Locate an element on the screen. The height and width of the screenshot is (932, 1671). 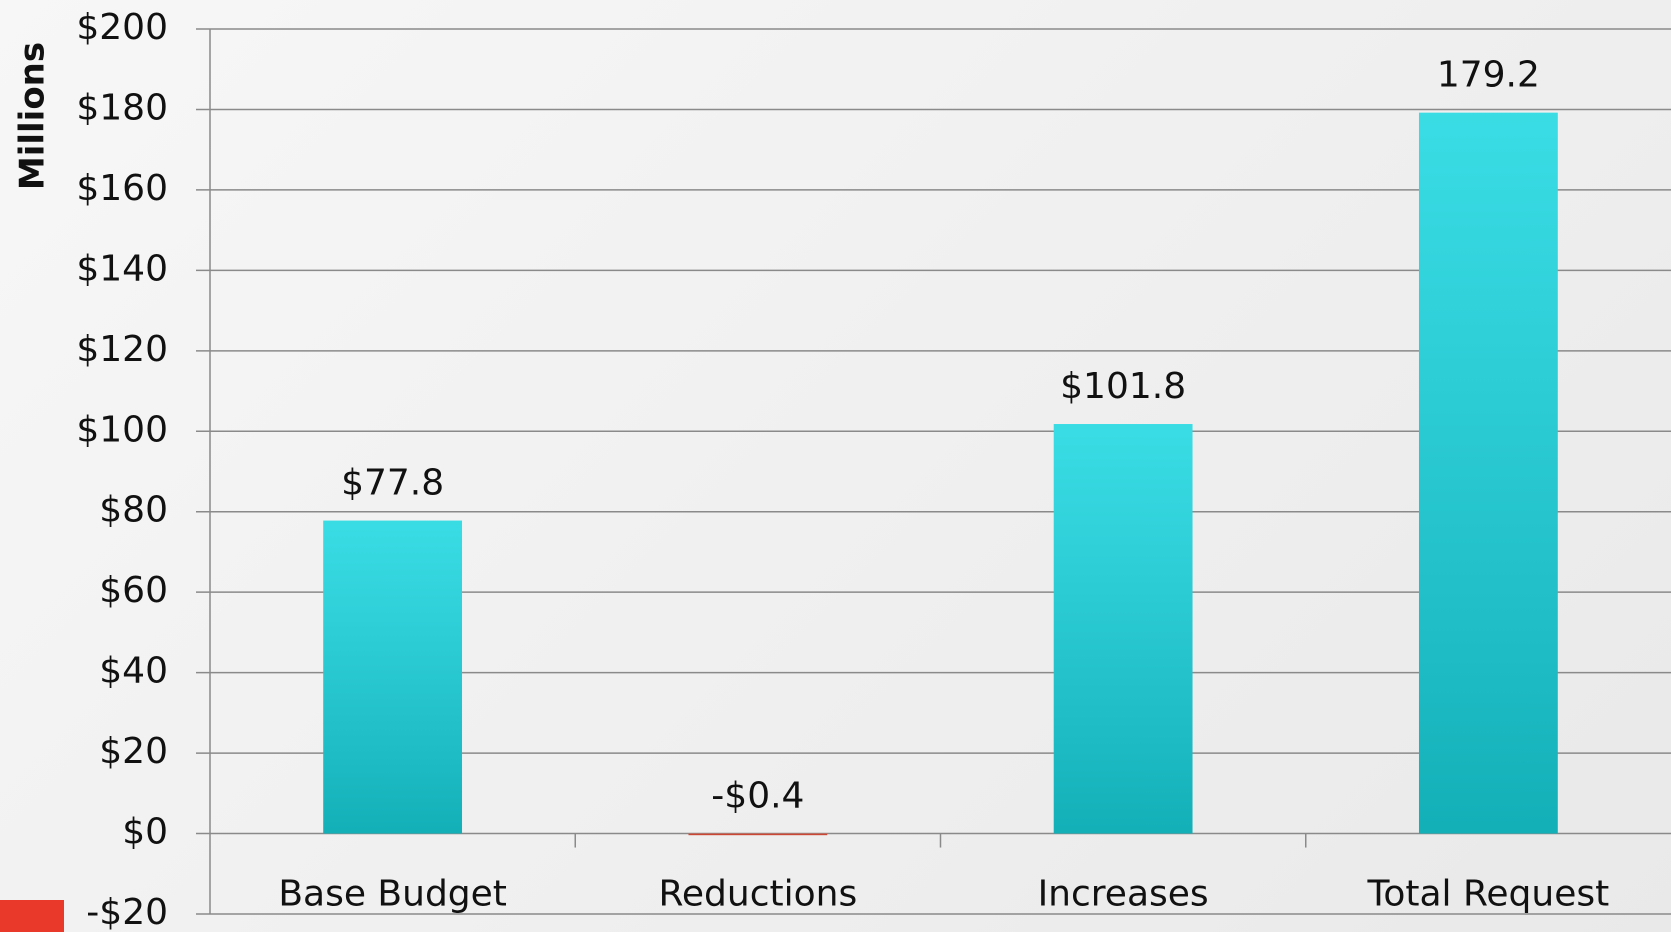
x-tick-label: Increases is located at coordinates (1123, 894).